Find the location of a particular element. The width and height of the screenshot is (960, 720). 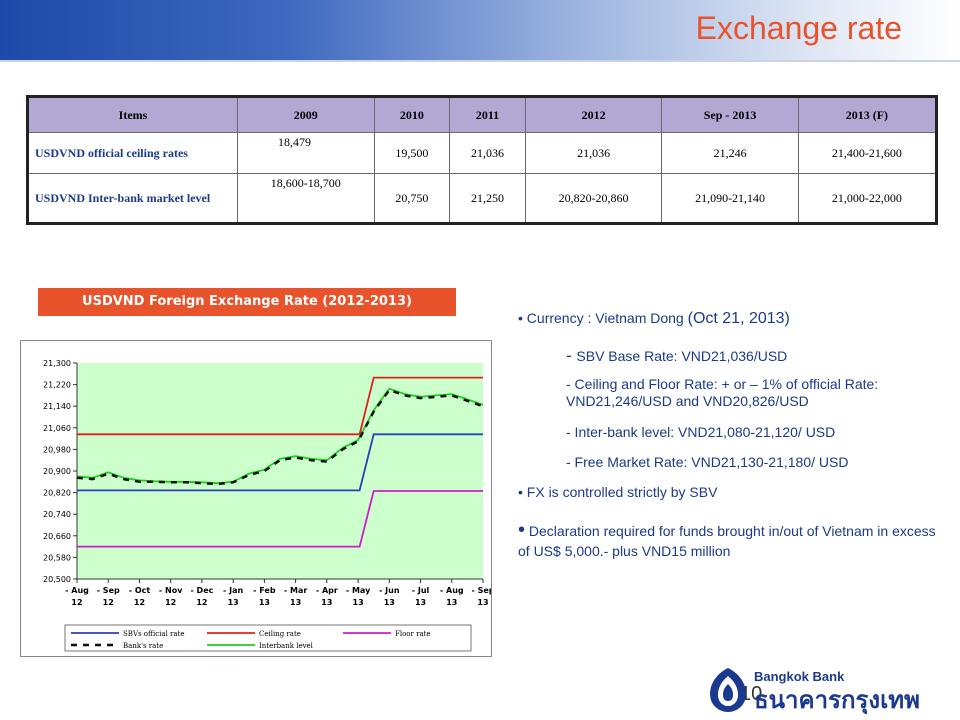

bangkok-bank-logo: Bangkok Bank ธนาคารกรุงเทพ is located at coordinates (815, 691).